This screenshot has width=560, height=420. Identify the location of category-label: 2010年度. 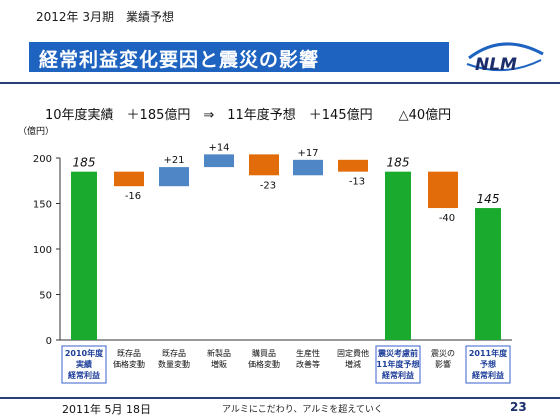
(84, 353).